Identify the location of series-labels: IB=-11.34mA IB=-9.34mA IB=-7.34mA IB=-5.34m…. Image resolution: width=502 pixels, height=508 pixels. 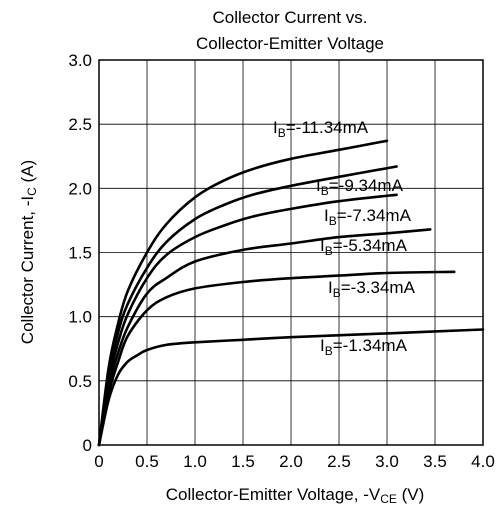
(344, 238).